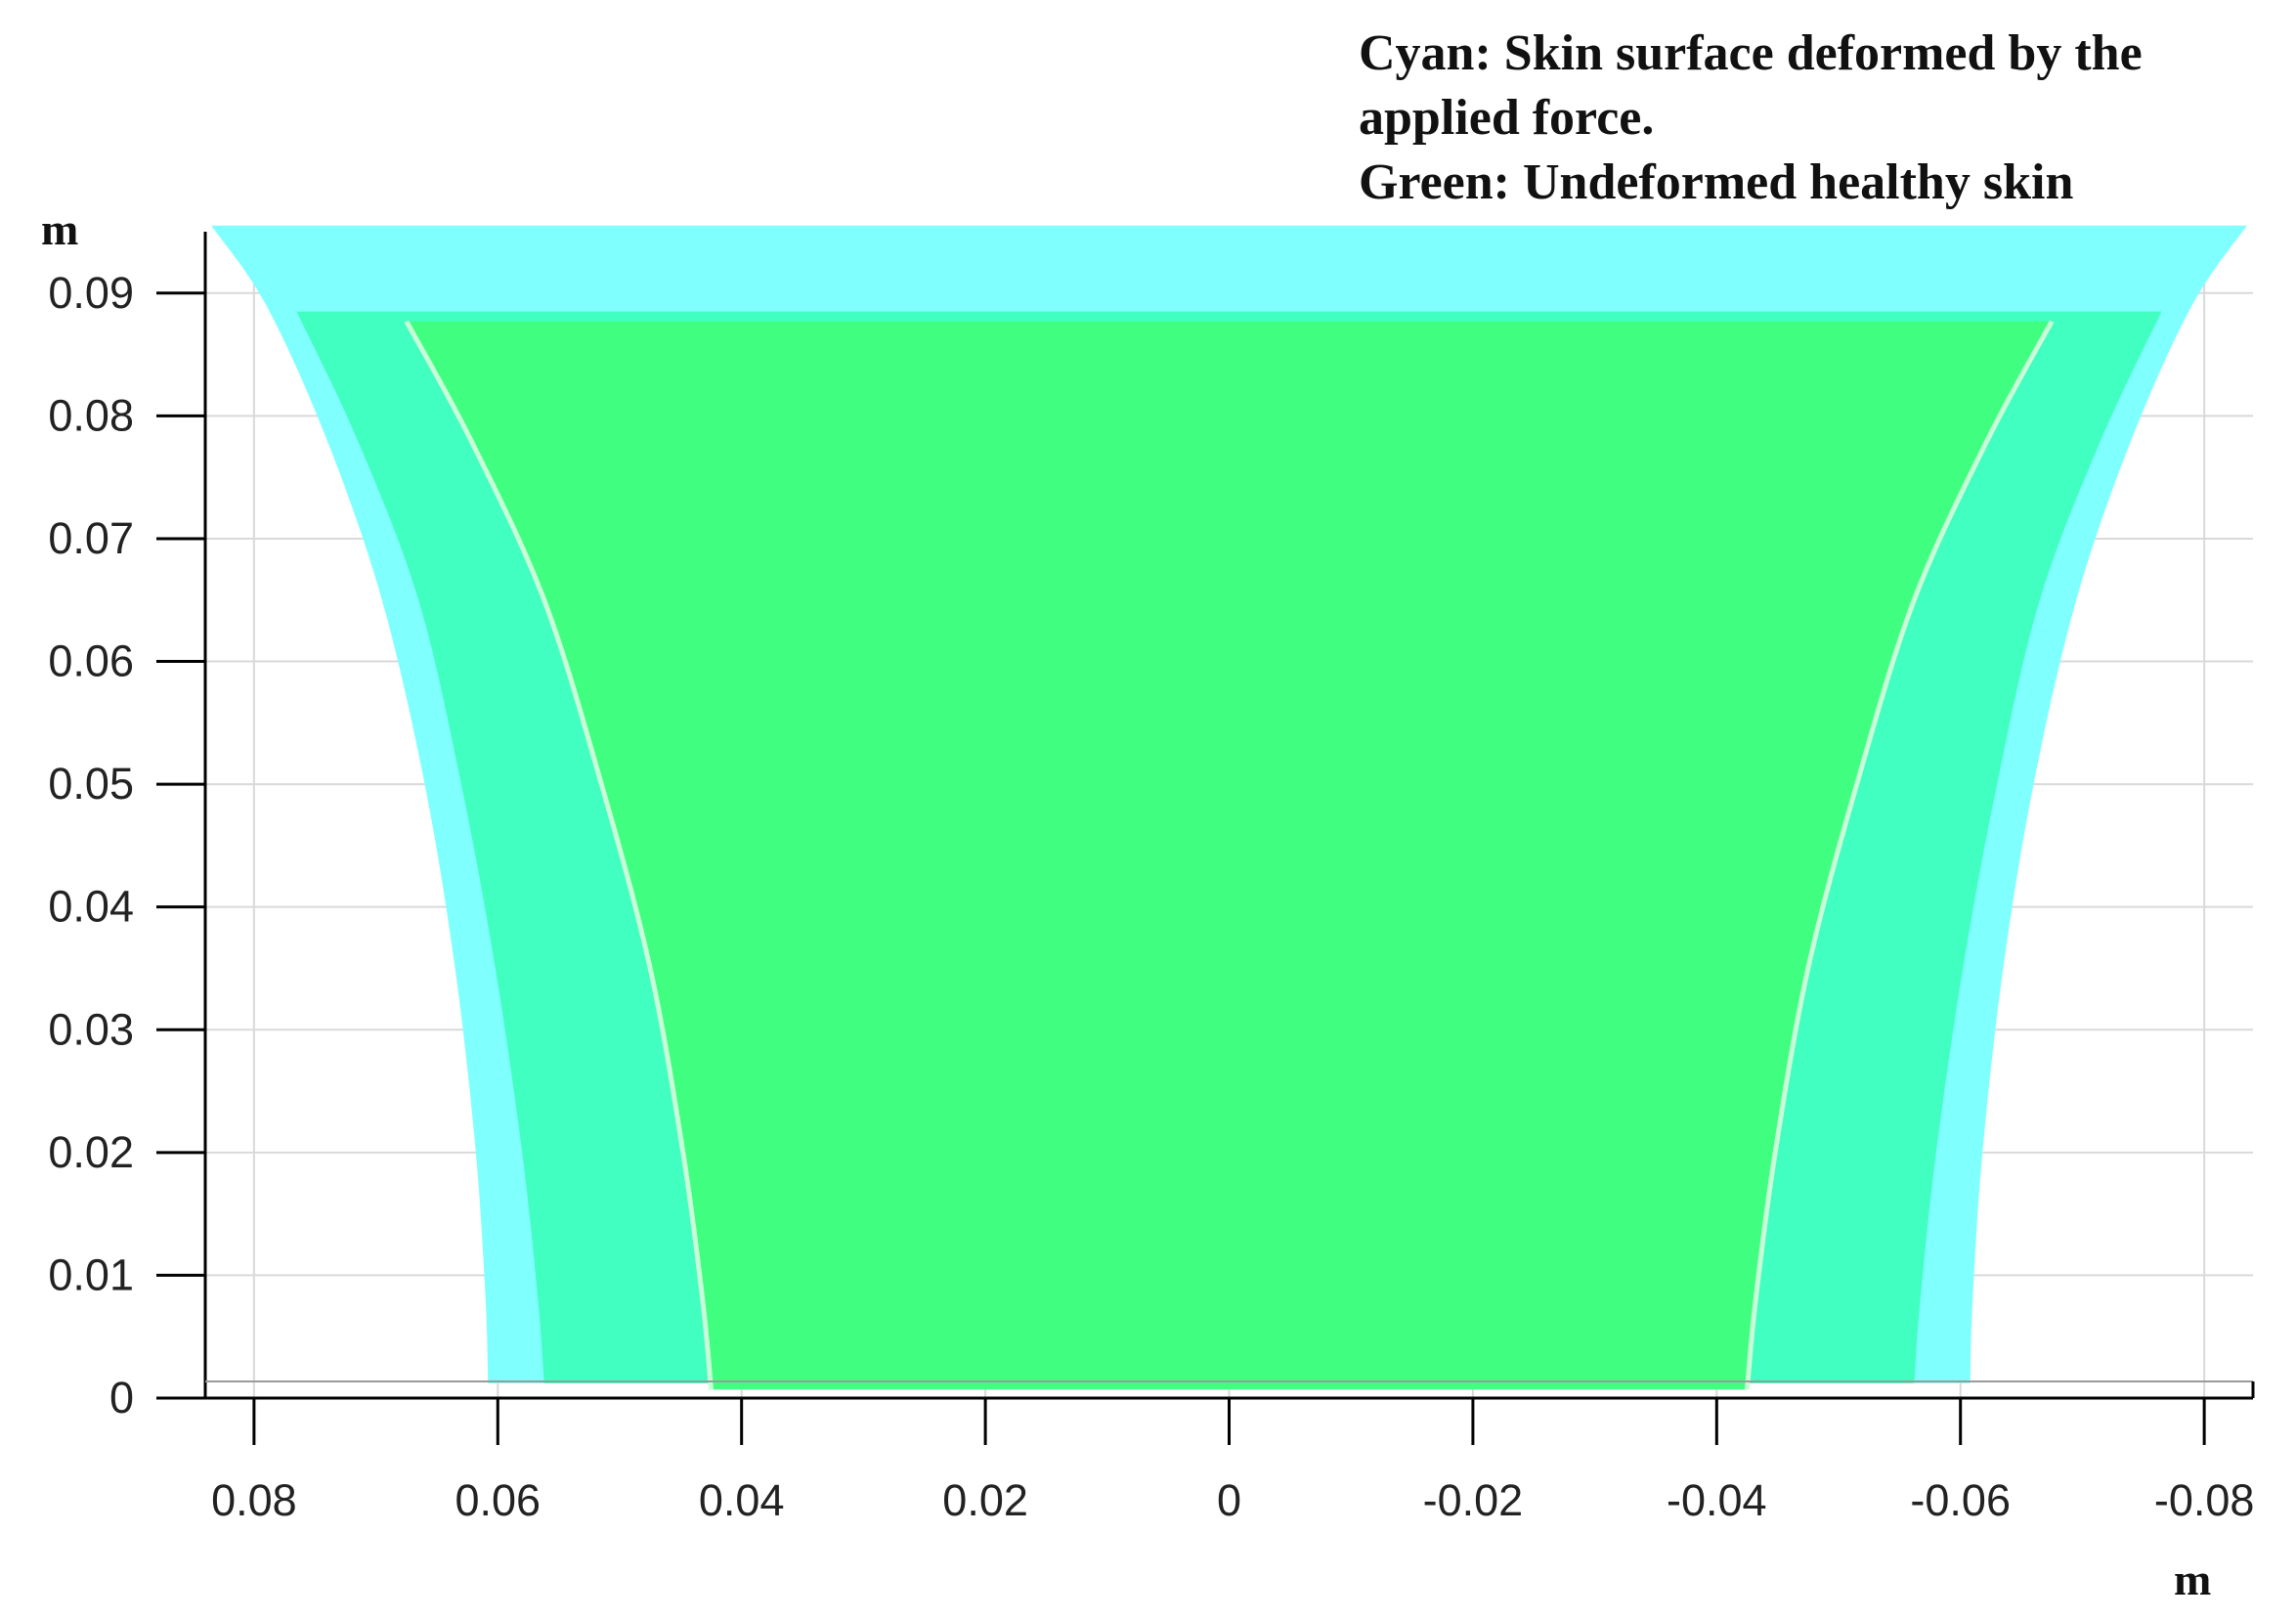  What do you see at coordinates (1716, 182) in the screenshot?
I see `annotation-line-3: Green: Undeformed healthy skin` at bounding box center [1716, 182].